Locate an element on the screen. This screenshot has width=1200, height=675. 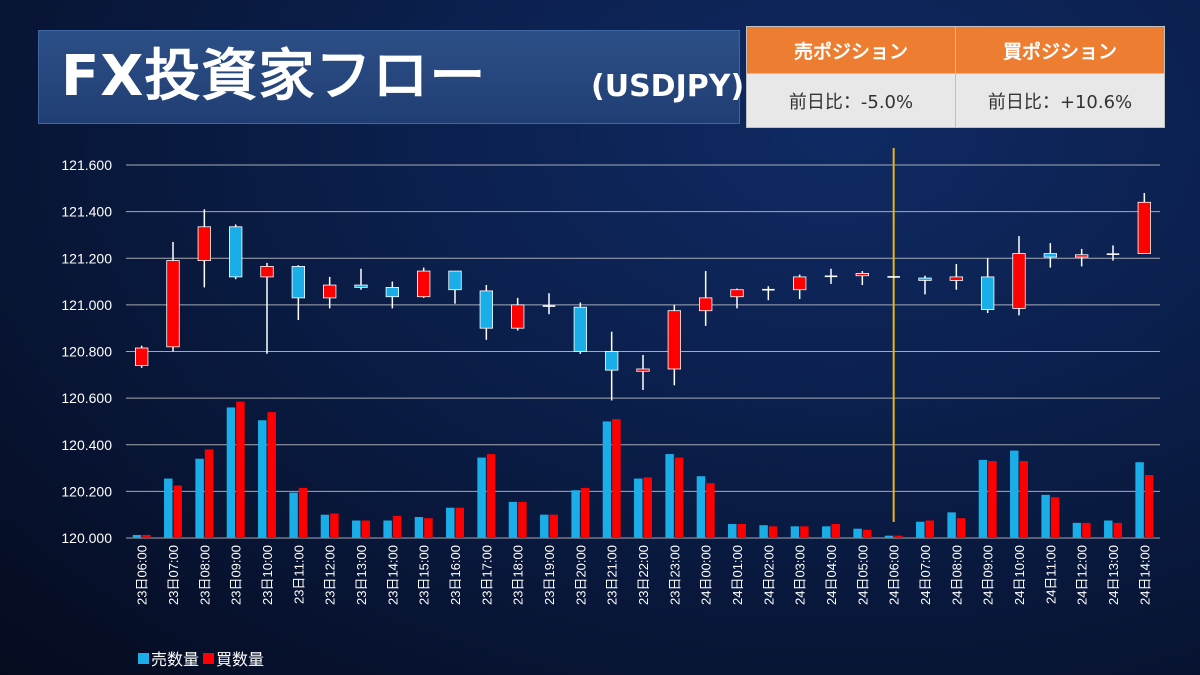
y-tick-label: 121.200 is located at coordinates (86, 258).